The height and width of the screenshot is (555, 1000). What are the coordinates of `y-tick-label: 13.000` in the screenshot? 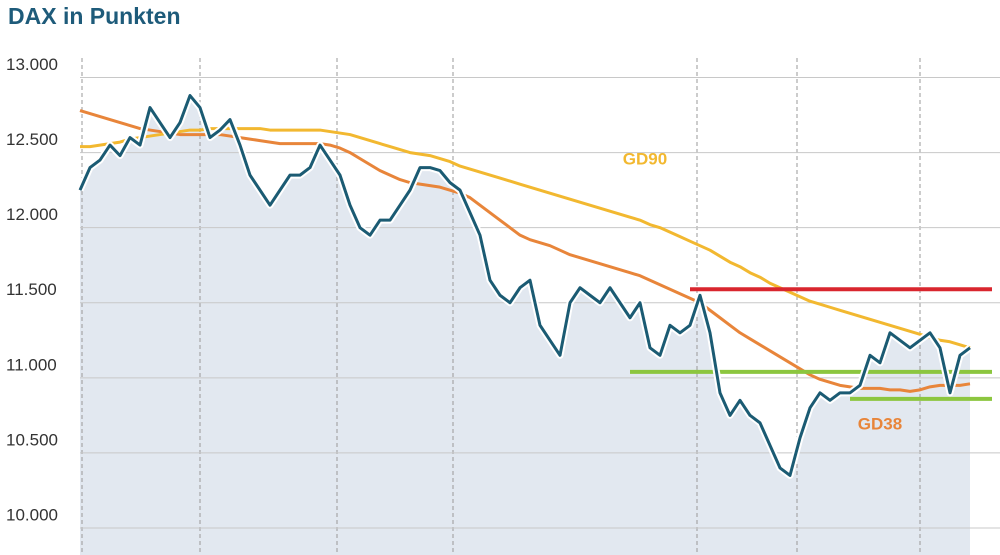 It's located at (32, 64).